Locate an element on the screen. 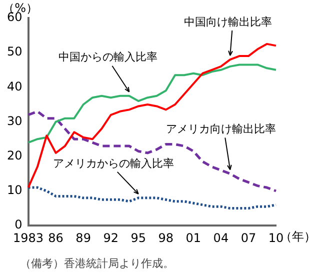  x-tick-label: 01 is located at coordinates (194, 237).